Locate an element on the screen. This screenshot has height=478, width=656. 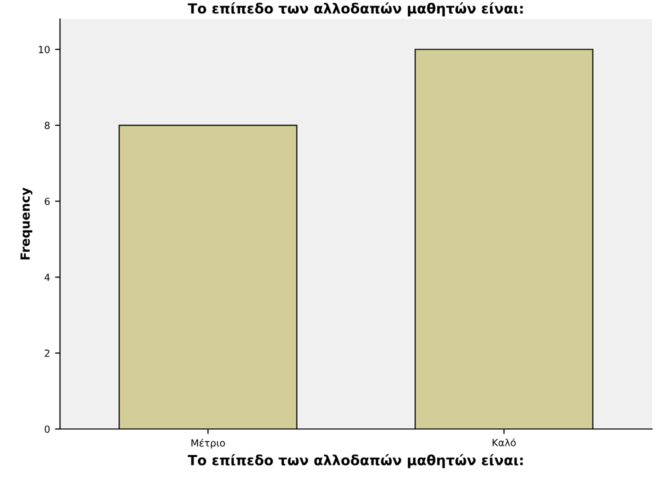
y-axis-title: Frequency is located at coordinates (26, 224).